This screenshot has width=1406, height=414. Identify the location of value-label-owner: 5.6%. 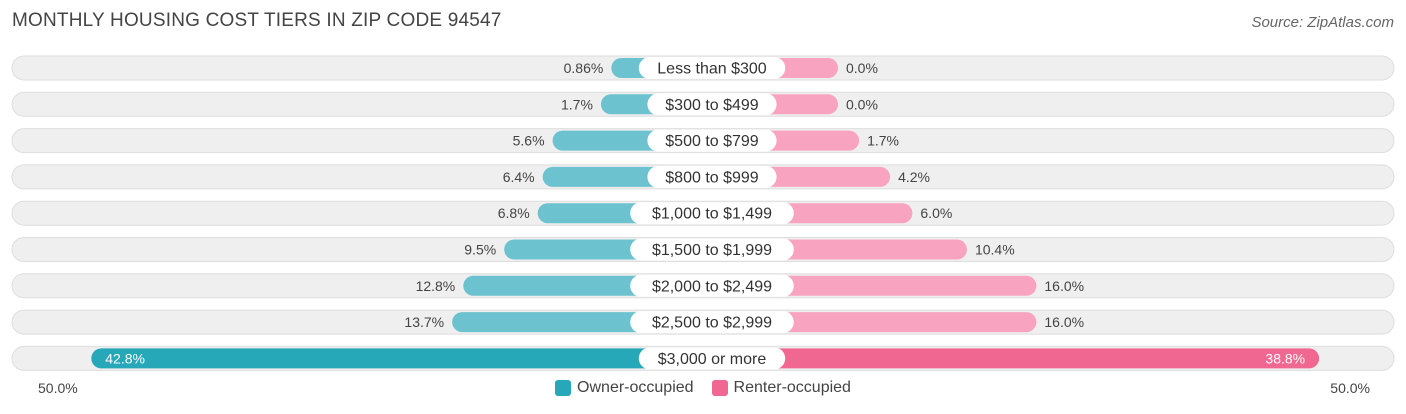
(529, 141).